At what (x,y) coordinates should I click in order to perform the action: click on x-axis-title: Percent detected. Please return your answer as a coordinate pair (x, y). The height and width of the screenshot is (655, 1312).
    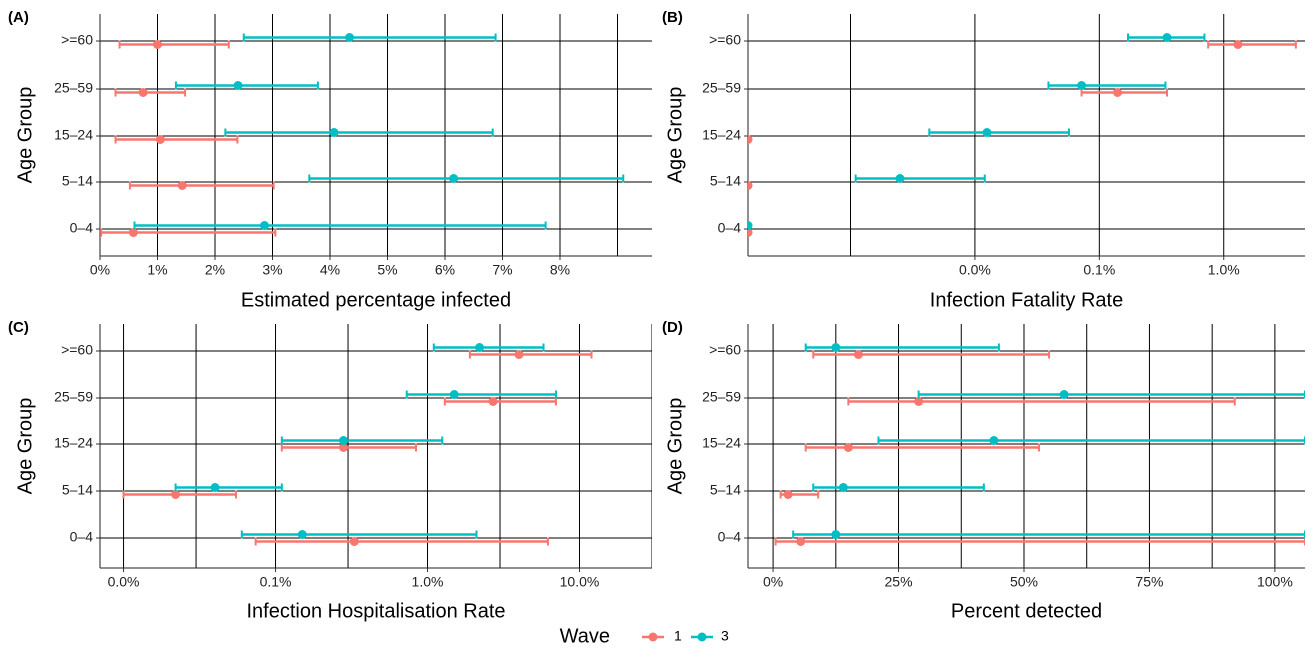
    Looking at the image, I should click on (1026, 611).